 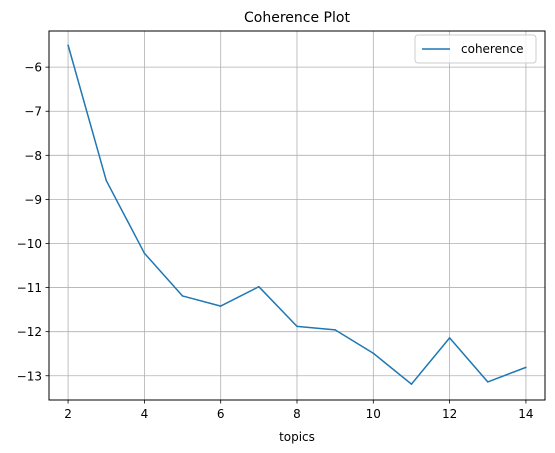 I want to click on x-axis-label: topics, so click(x=297, y=437).